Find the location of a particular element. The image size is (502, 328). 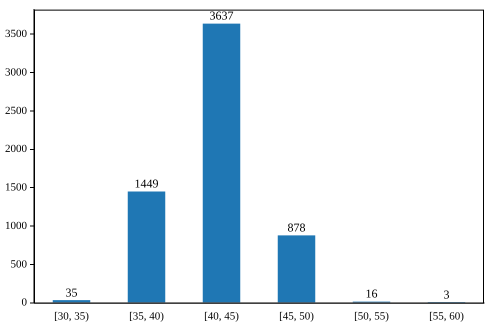

data-label: 35 is located at coordinates (72, 292).